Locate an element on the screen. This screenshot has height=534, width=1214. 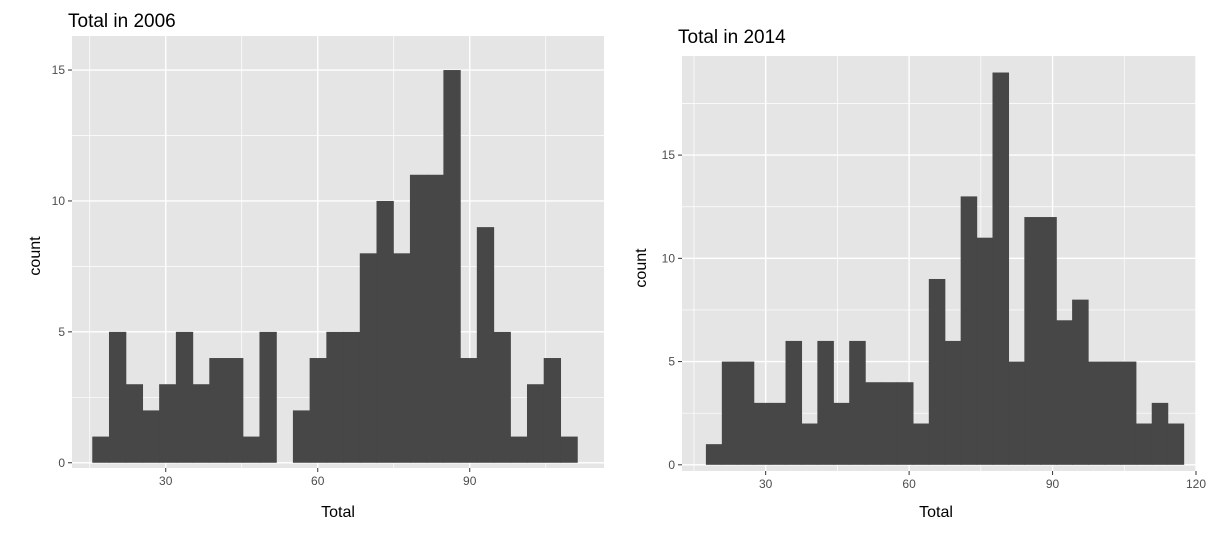
chart-title: Total in 2014 is located at coordinates (732, 37).